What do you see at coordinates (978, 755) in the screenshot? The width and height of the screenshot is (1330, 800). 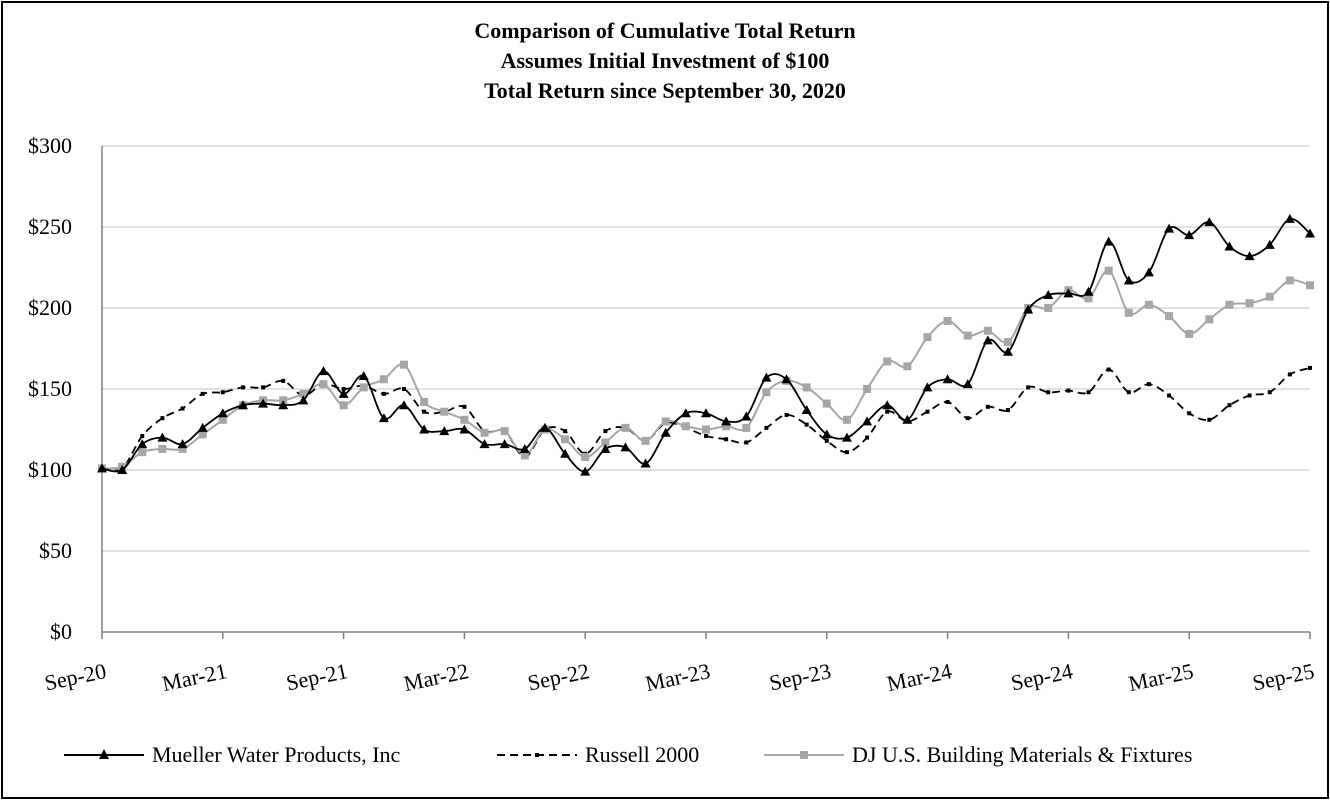 I see `legend-item-djusbm: DJ U.S. Building Materials & Fixtures` at bounding box center [978, 755].